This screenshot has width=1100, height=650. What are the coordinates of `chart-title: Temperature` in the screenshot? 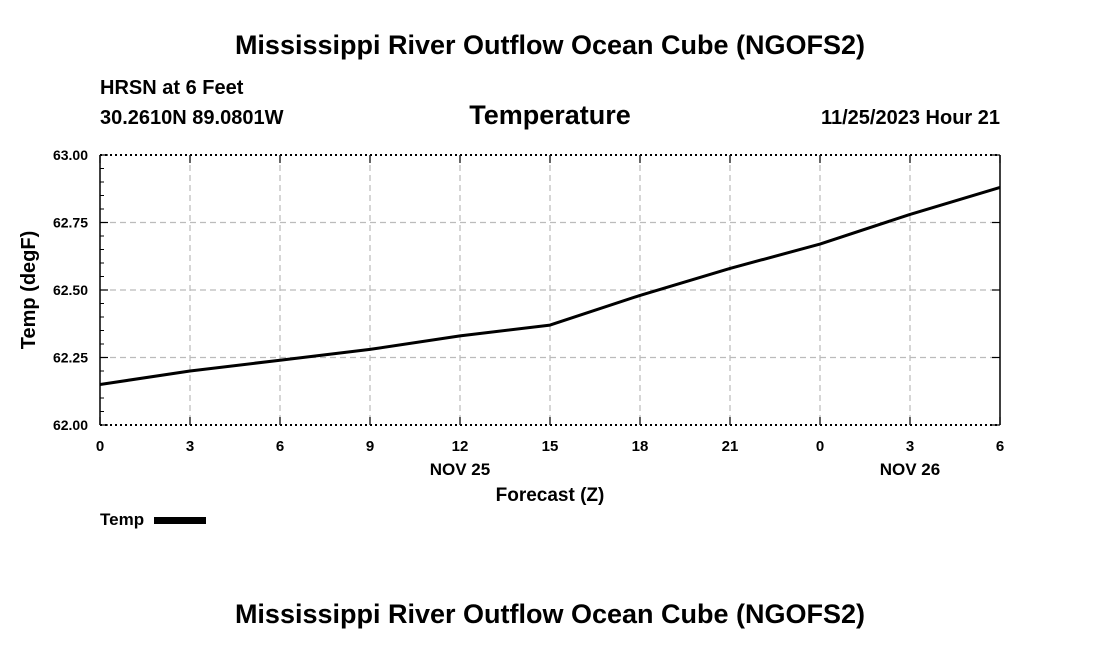 It's located at (550, 115).